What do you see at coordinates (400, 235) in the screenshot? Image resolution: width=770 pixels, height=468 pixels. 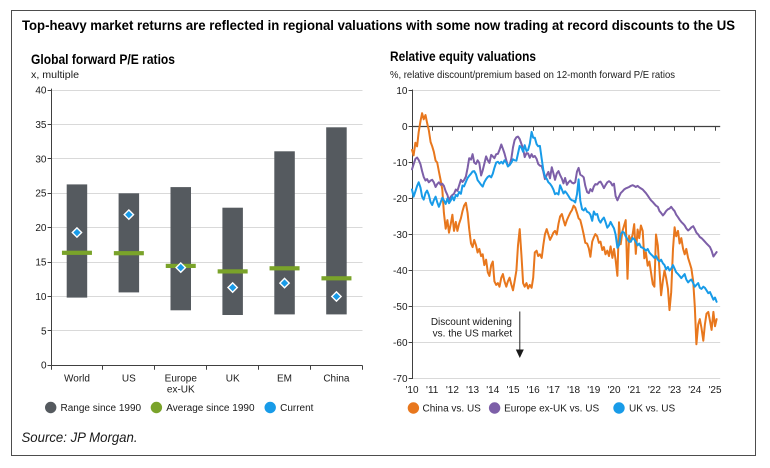 I see `svg-text: -30` at bounding box center [400, 235].